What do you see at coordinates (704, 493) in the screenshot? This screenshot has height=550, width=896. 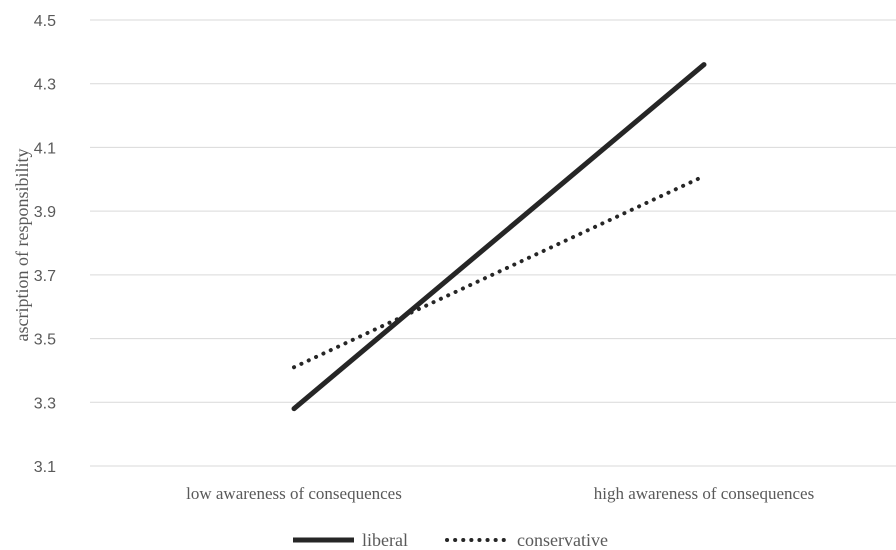 I see `x-tick-label: high awareness of consequences` at bounding box center [704, 493].